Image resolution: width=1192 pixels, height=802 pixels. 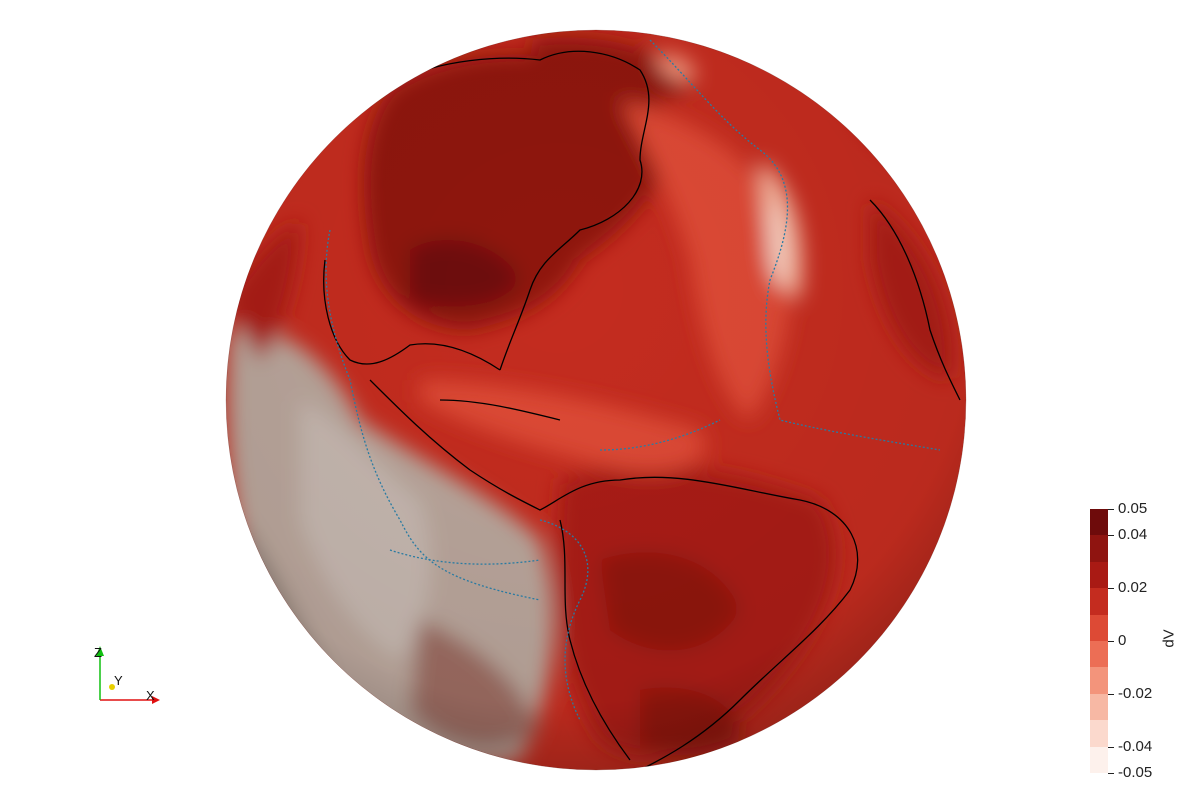 I want to click on colorbar-tick-label: 0.02, so click(x=1133, y=587).